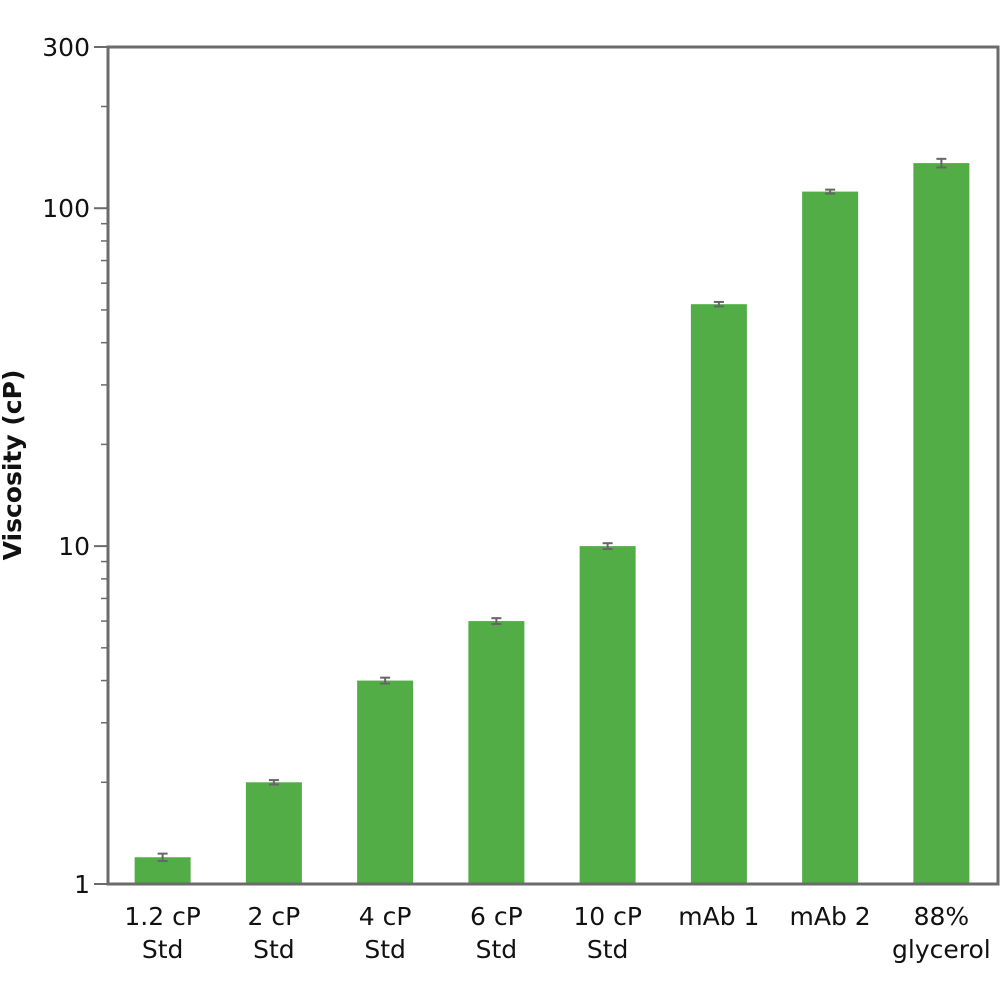  I want to click on x-tick-label-6-line-0: mAb 2, so click(830, 916).